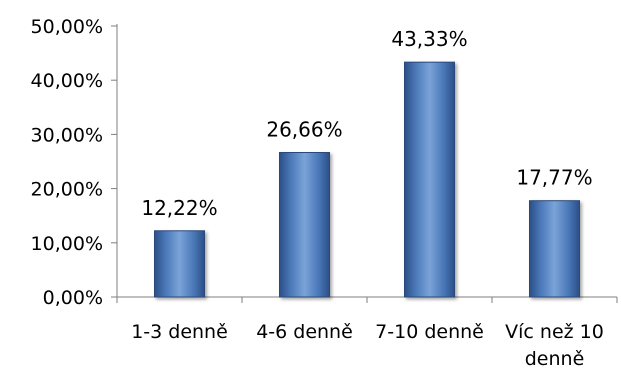  I want to click on data-label: 17,77%, so click(554, 178).